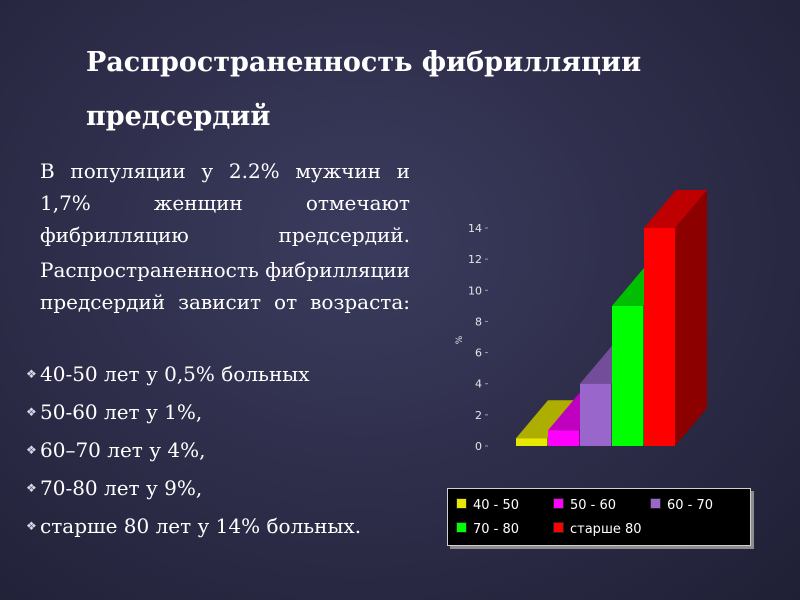 This screenshot has height=600, width=800. Describe the element at coordinates (475, 290) in the screenshot. I see `y-tick-label: 10` at that location.